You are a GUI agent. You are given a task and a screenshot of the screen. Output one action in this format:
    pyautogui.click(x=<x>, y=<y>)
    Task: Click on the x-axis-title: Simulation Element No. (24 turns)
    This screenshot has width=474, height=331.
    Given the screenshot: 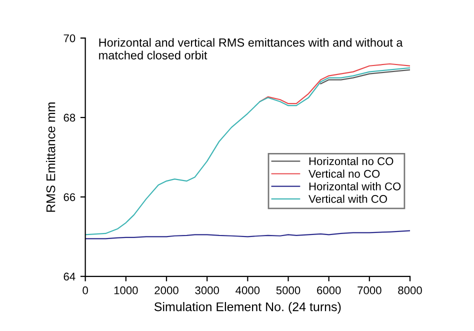 What is the action you would take?
    pyautogui.click(x=247, y=308)
    